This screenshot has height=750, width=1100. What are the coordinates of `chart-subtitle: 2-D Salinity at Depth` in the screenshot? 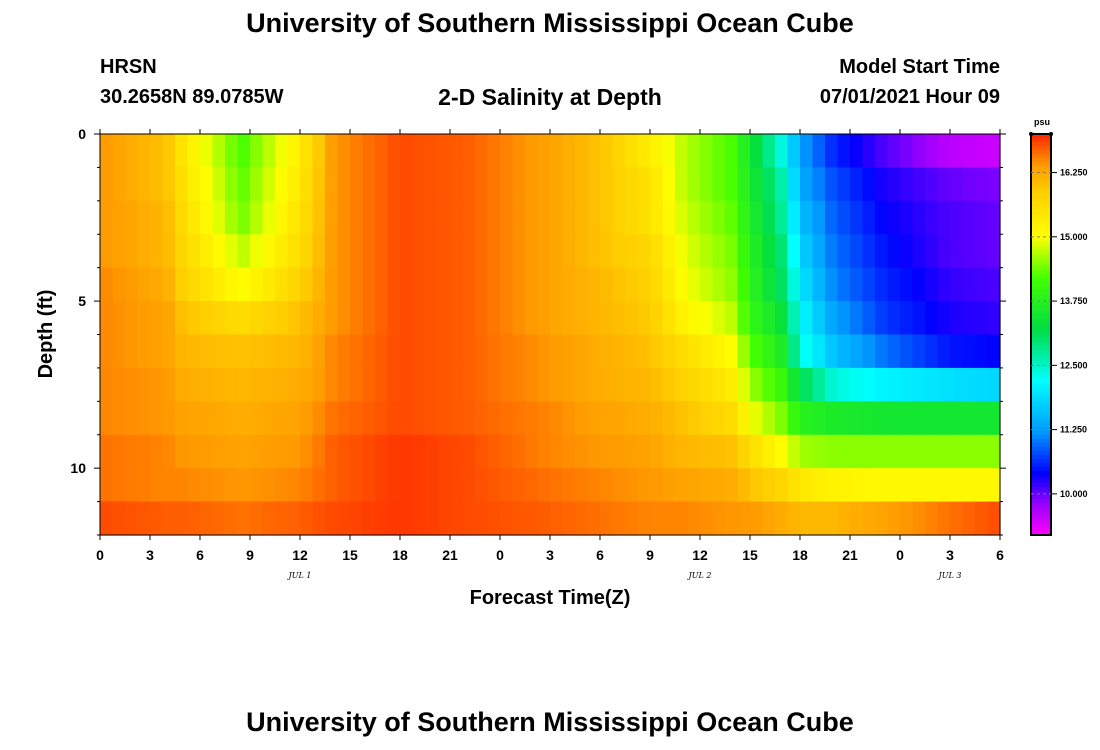 It's located at (550, 97).